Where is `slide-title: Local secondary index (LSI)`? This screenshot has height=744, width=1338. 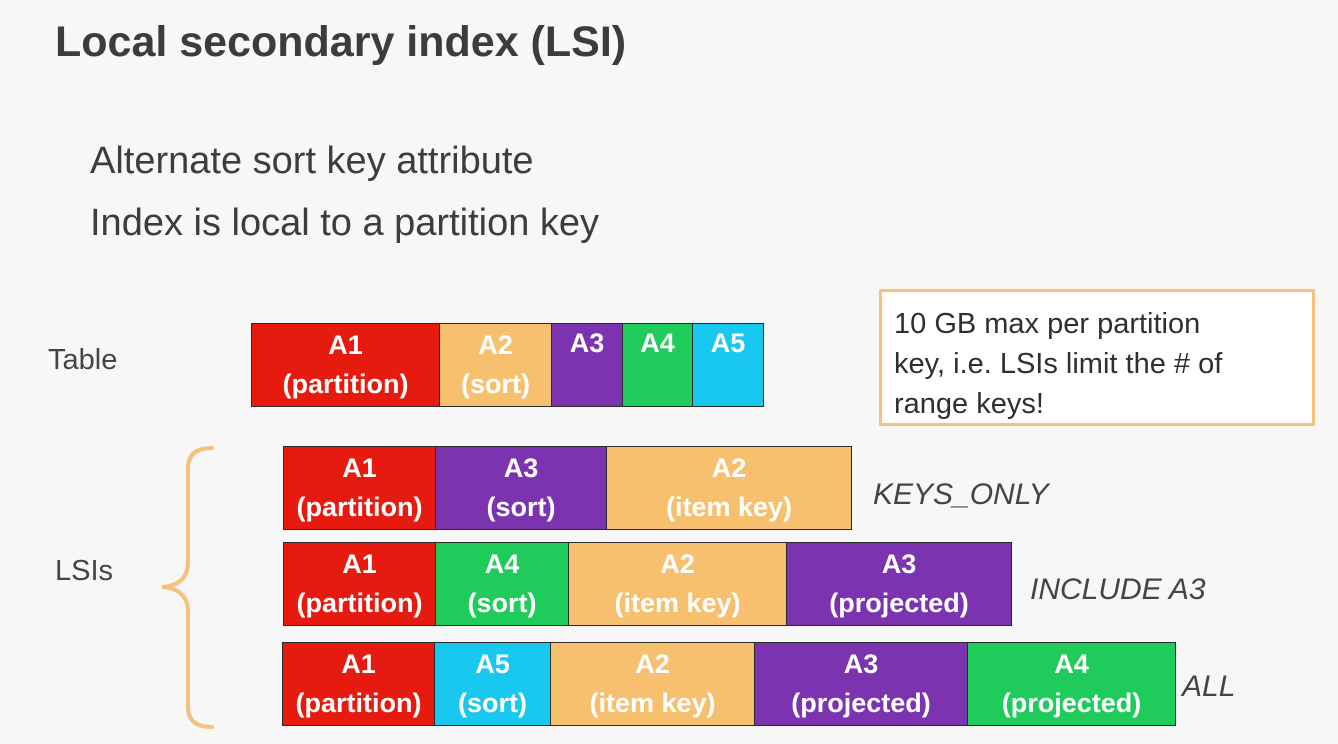 slide-title: Local secondary index (LSI) is located at coordinates (341, 42).